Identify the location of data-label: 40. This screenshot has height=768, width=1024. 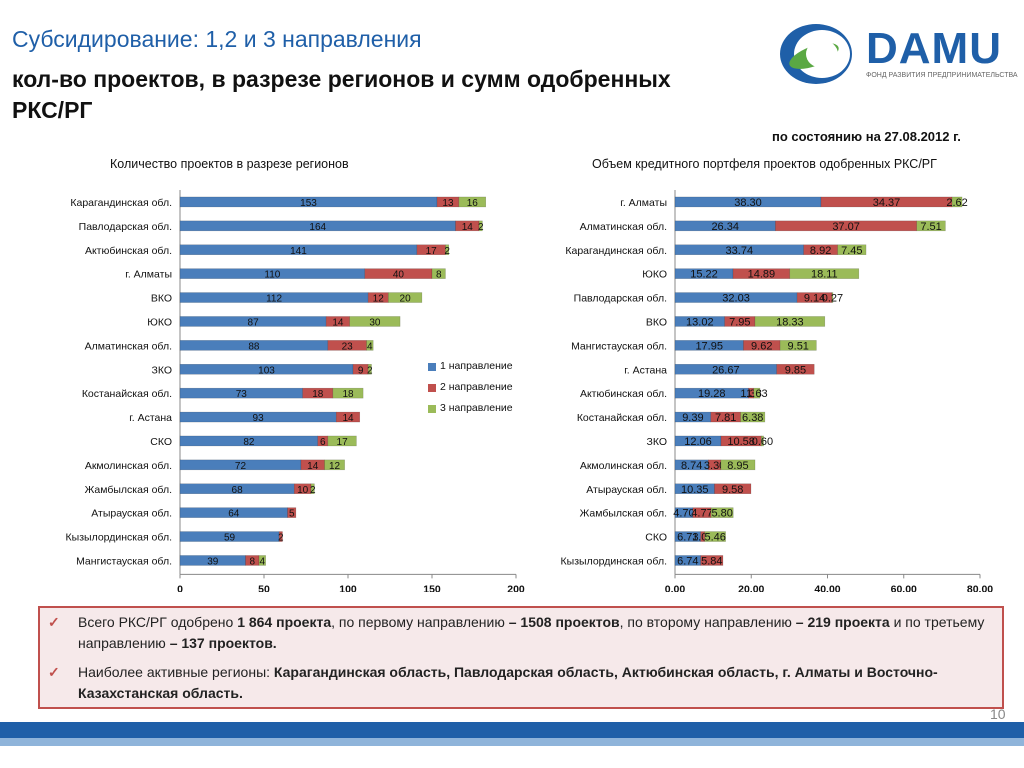
(399, 275).